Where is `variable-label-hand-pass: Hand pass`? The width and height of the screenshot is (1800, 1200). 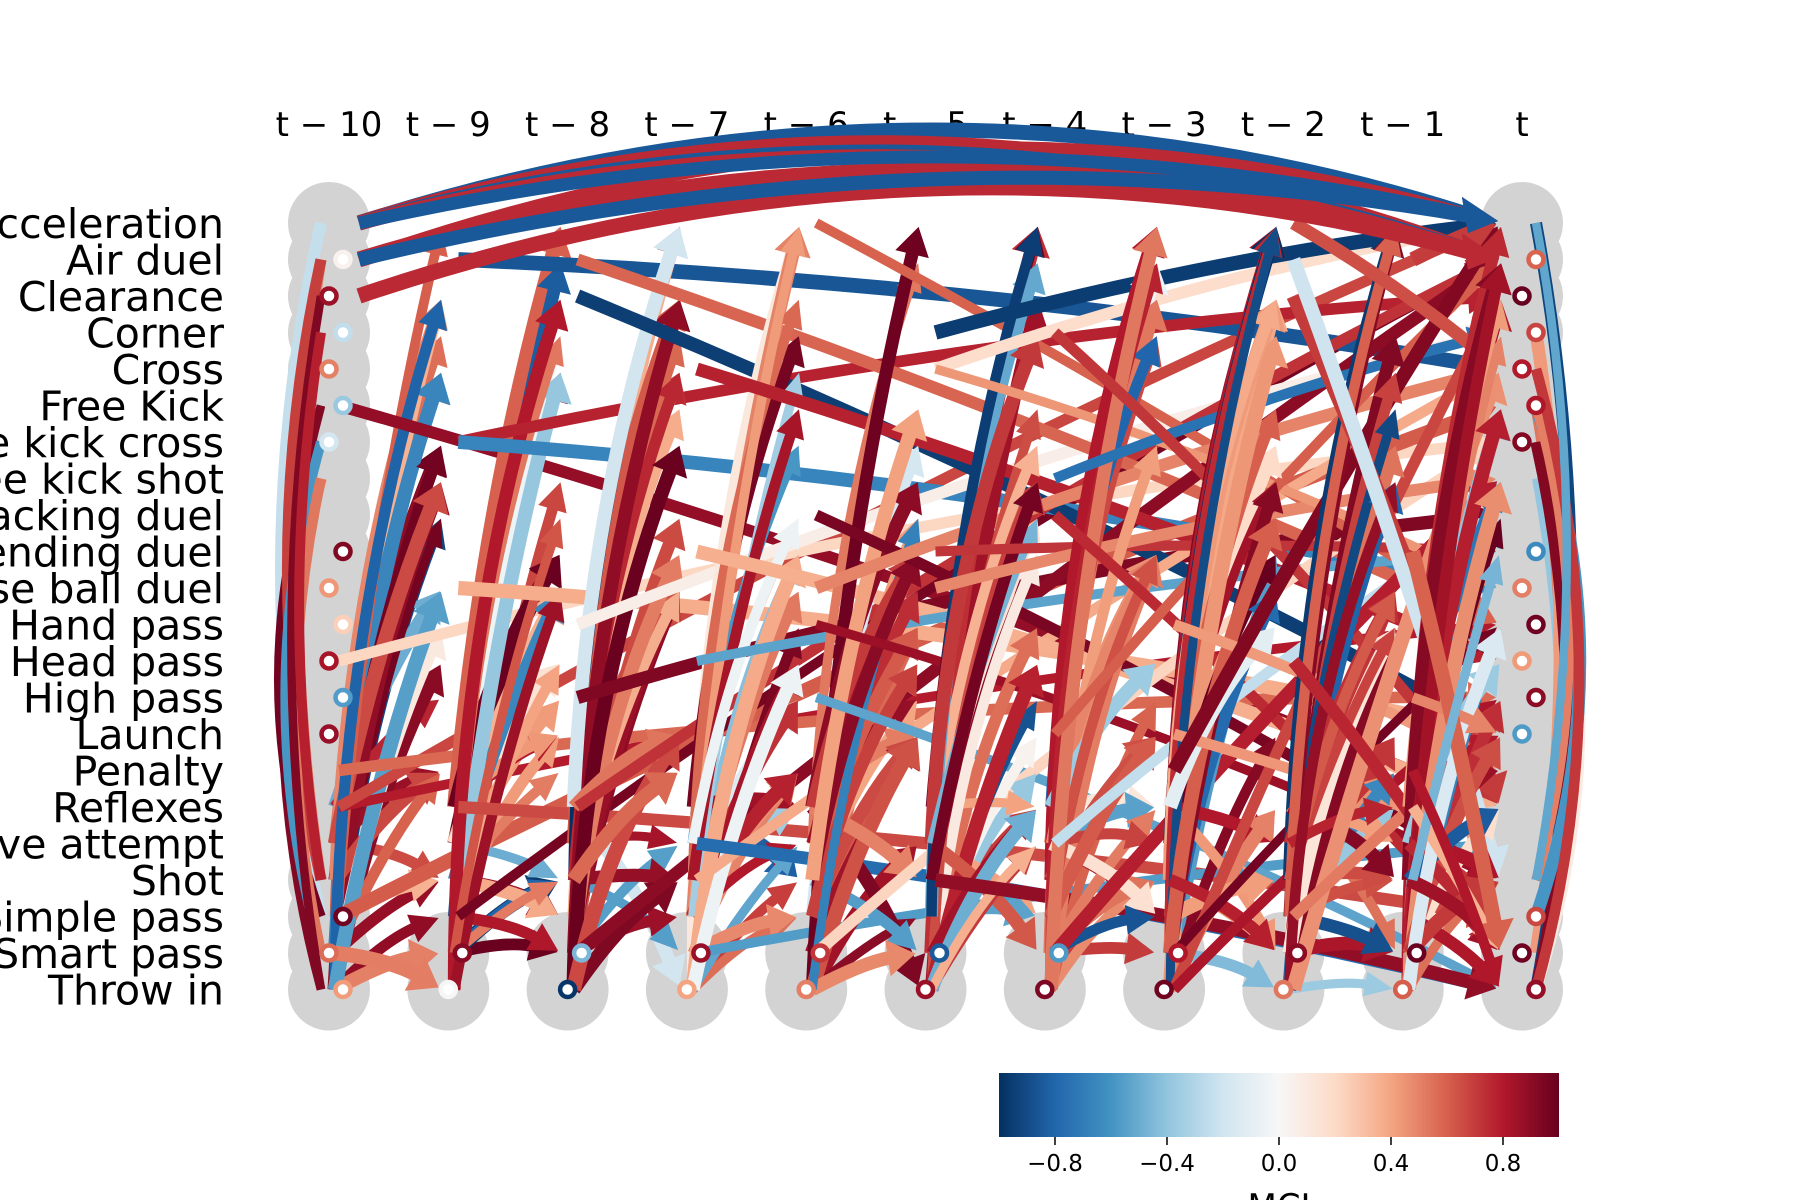 variable-label-hand-pass: Hand pass is located at coordinates (116, 626).